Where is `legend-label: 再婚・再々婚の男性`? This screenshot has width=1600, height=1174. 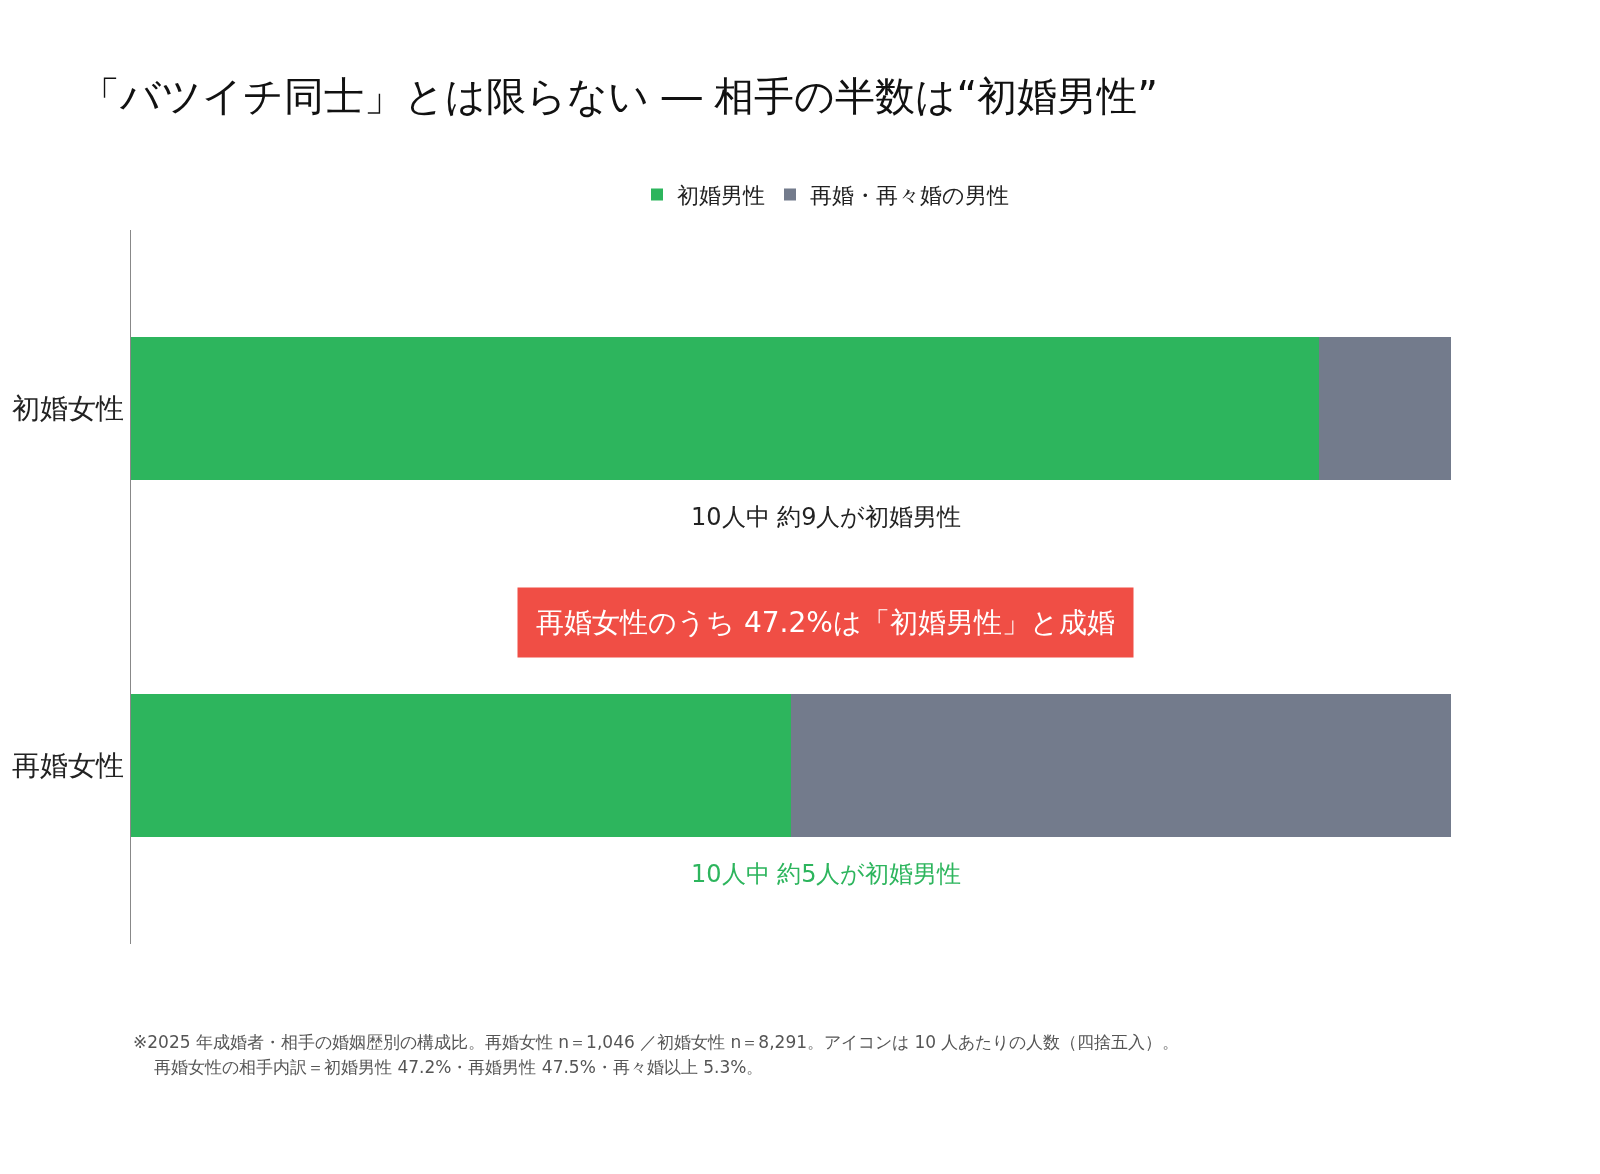
legend-label: 再婚・再々婚の男性 is located at coordinates (909, 196).